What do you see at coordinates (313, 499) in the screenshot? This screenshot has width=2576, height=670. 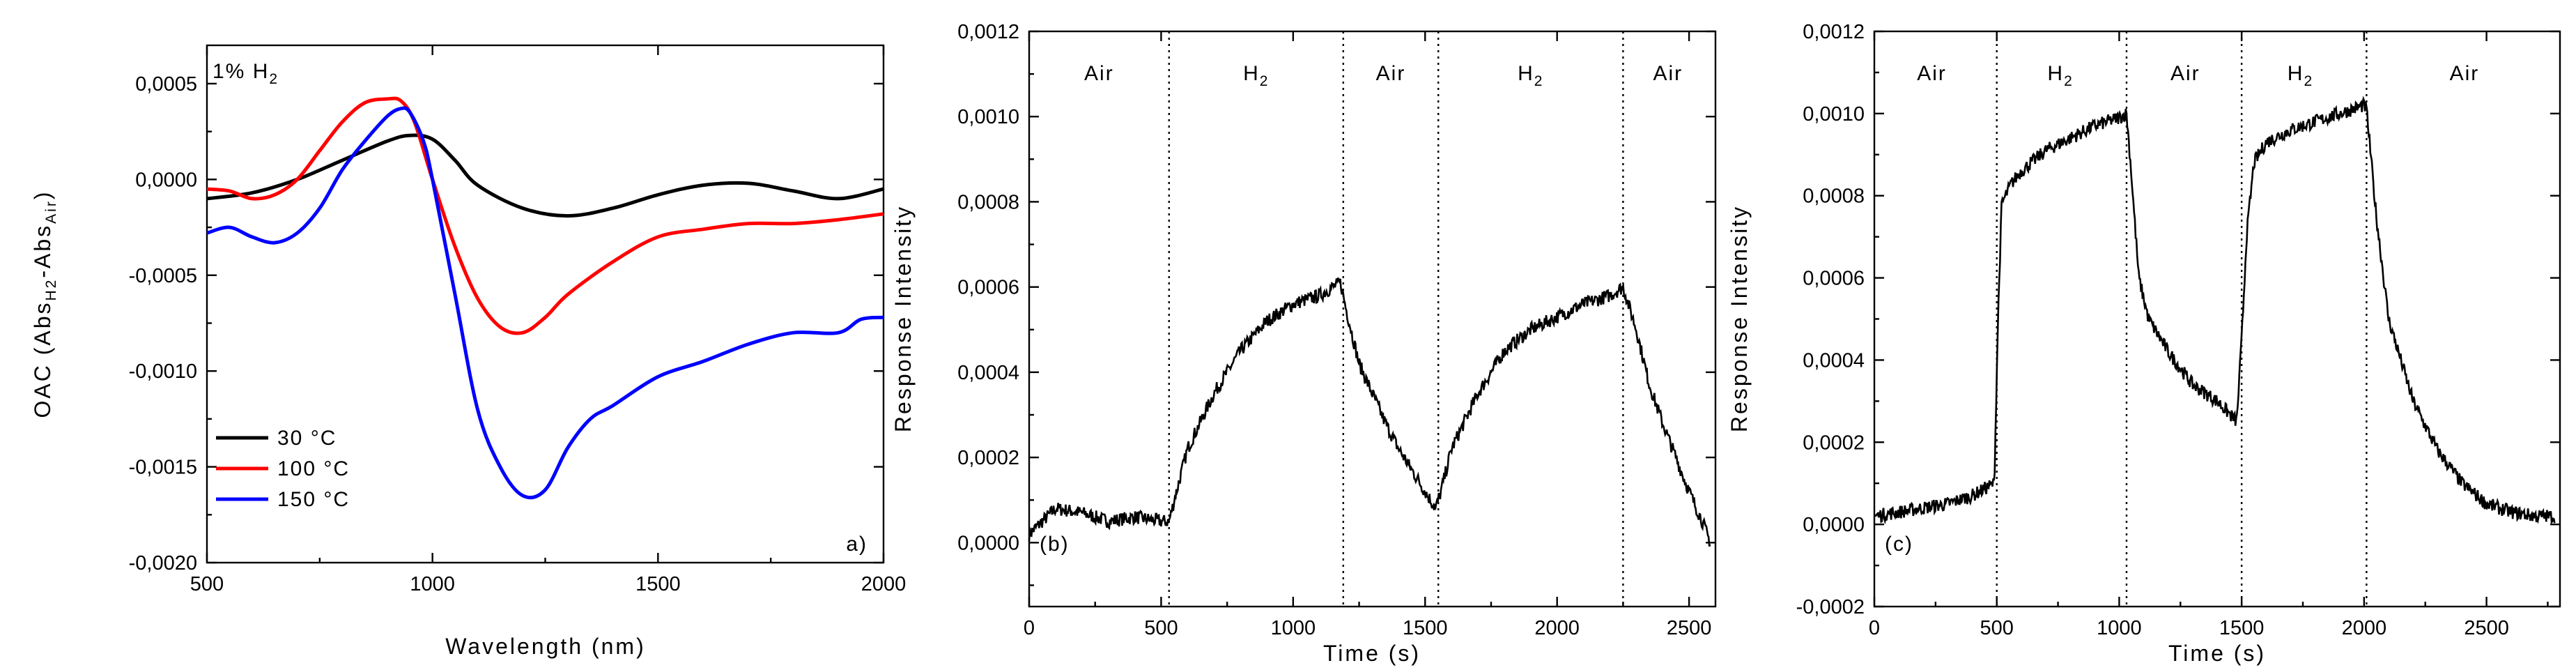 I see `legend-entry: 150 °C` at bounding box center [313, 499].